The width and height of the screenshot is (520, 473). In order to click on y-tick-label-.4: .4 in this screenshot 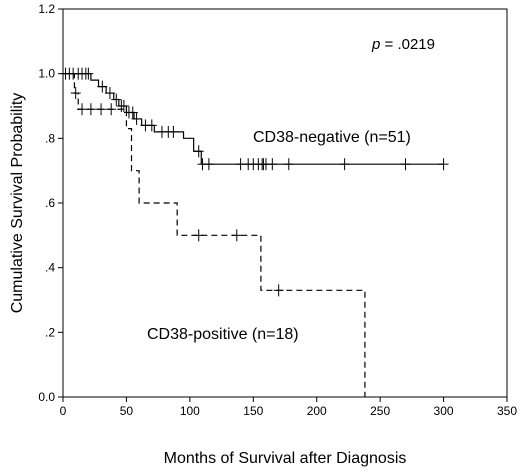, I will do `click(50, 268)`.